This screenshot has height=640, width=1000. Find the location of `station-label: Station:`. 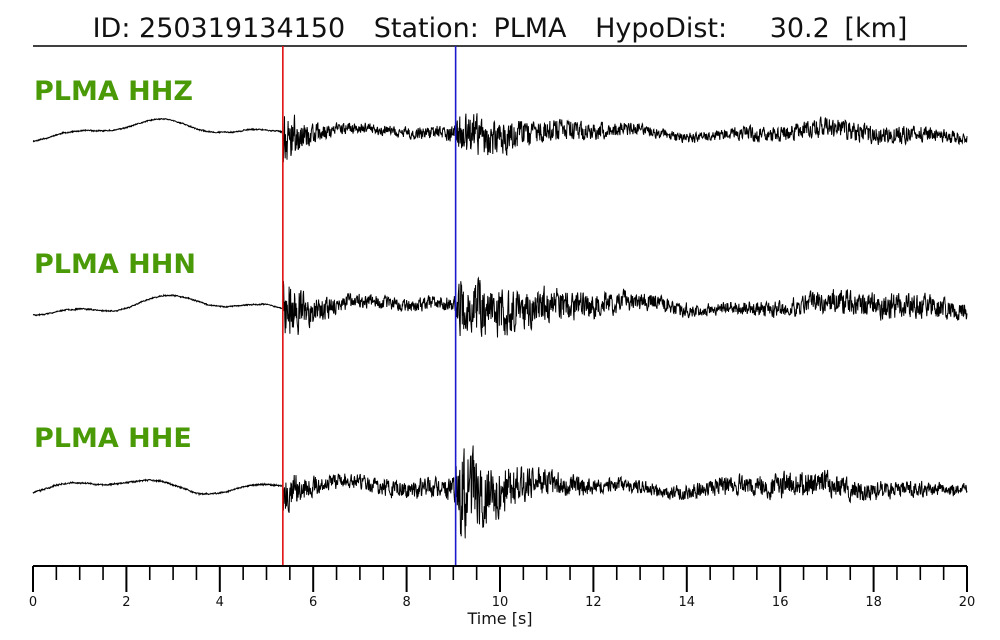

station-label: Station: is located at coordinates (426, 28).